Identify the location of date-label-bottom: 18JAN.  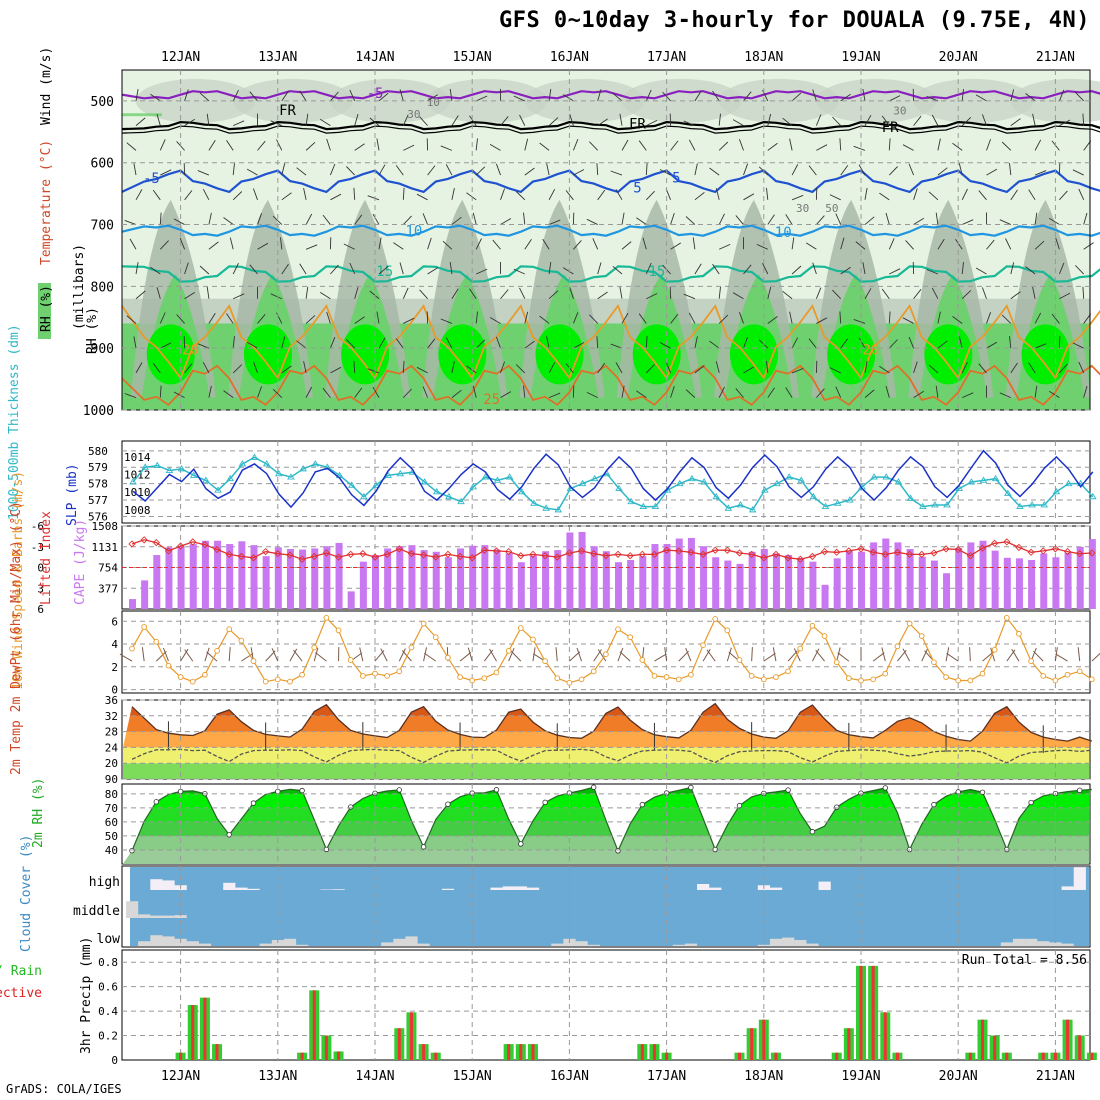
(763, 1076).